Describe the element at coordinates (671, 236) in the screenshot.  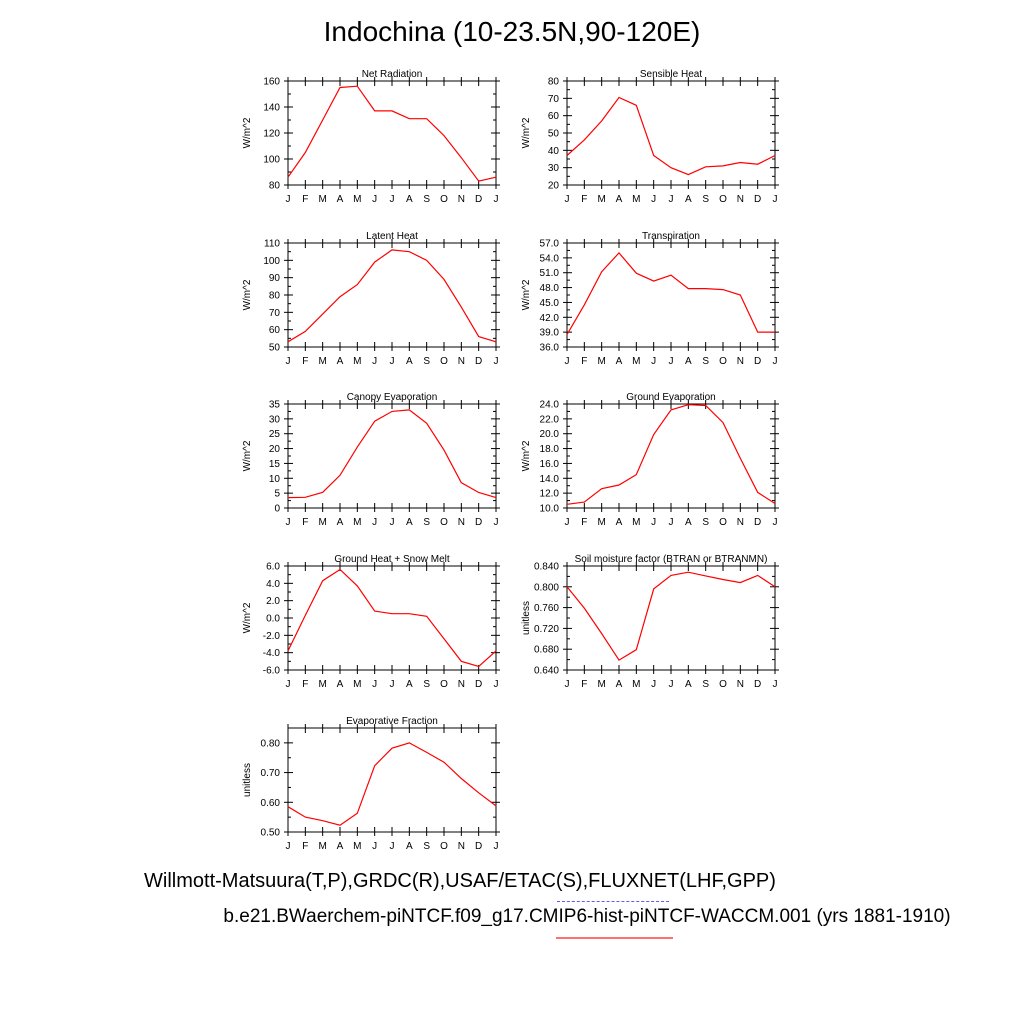
I see `chart-title: Transpiration` at that location.